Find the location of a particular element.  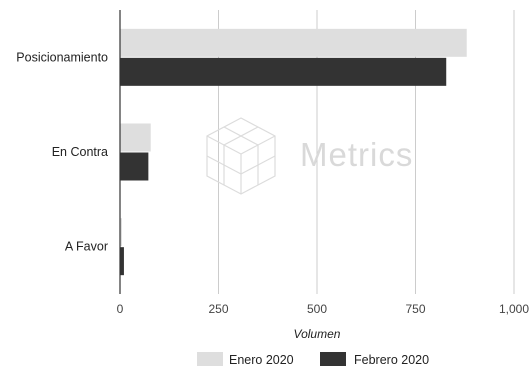

category-label: Posicionamiento is located at coordinates (62, 57).